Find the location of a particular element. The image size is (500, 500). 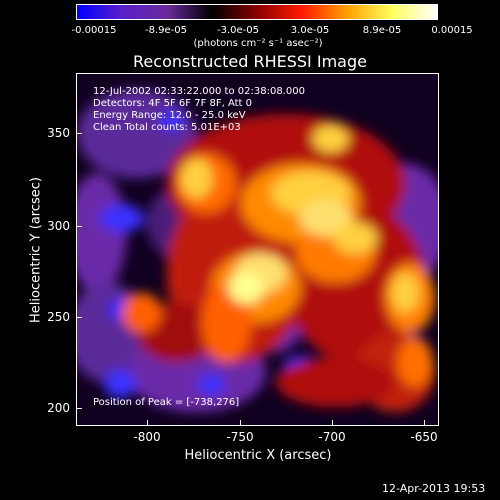

colorbar-label-2: -8.9e-05 is located at coordinates (166, 30).